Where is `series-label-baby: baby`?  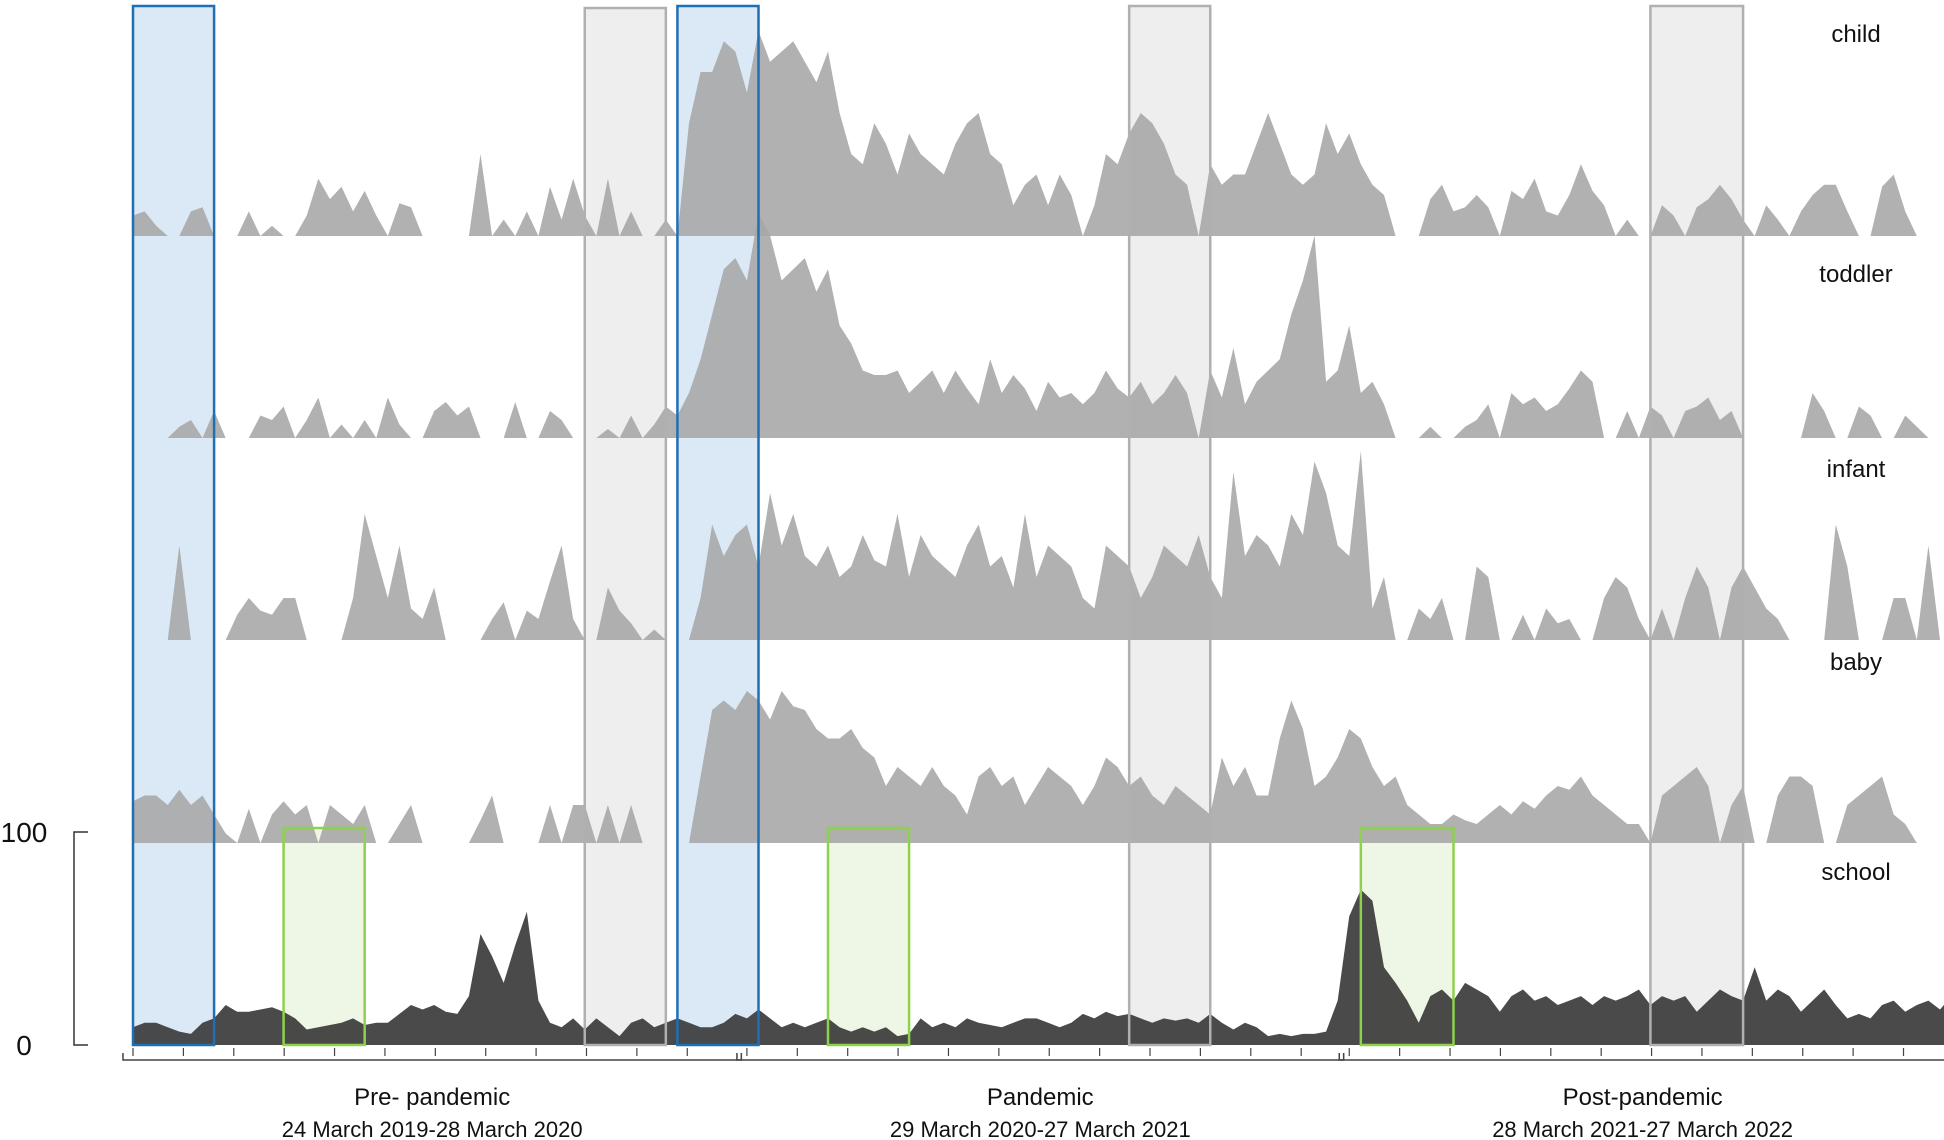 series-label-baby: baby is located at coordinates (1856, 662).